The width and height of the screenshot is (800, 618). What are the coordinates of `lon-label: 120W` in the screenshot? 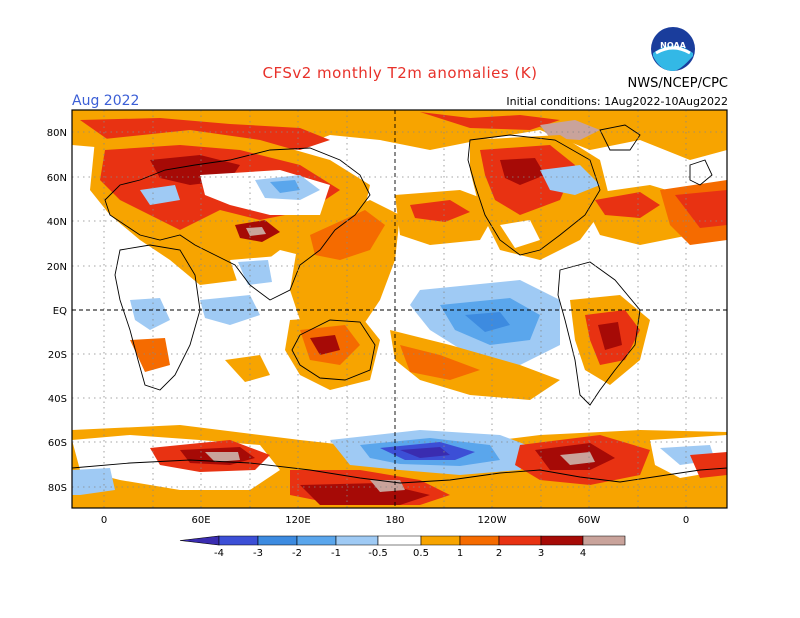 It's located at (492, 520).